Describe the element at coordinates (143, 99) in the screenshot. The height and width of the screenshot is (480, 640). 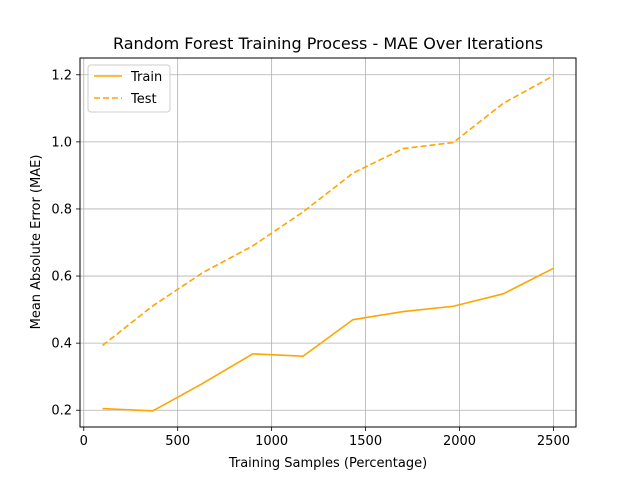
I see `legend-label-test: Test` at that location.